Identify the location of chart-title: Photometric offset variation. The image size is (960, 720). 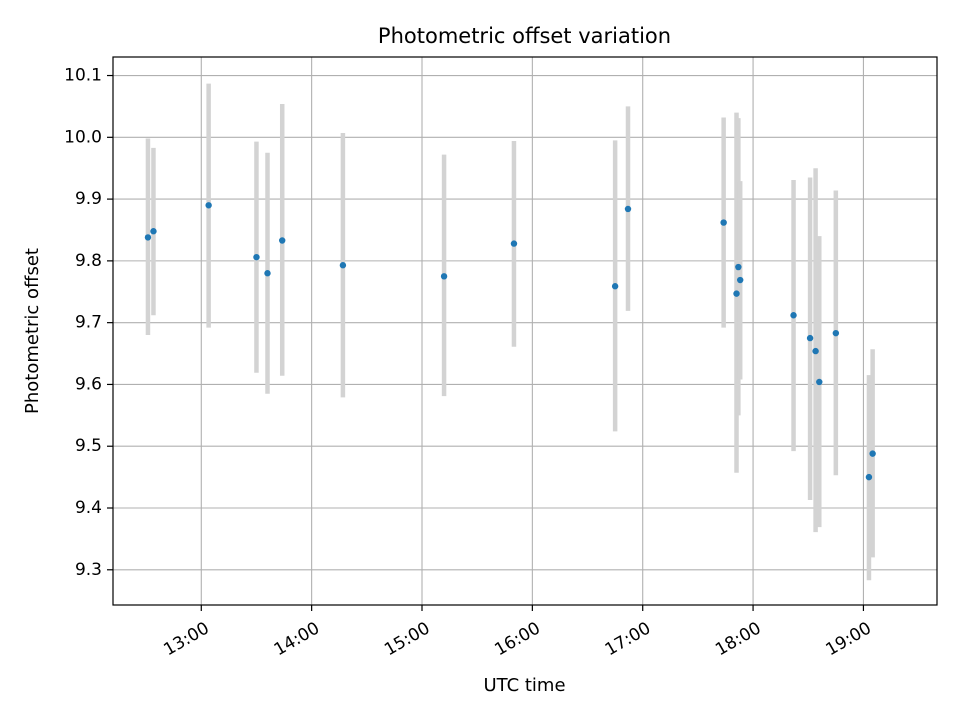
(524, 36).